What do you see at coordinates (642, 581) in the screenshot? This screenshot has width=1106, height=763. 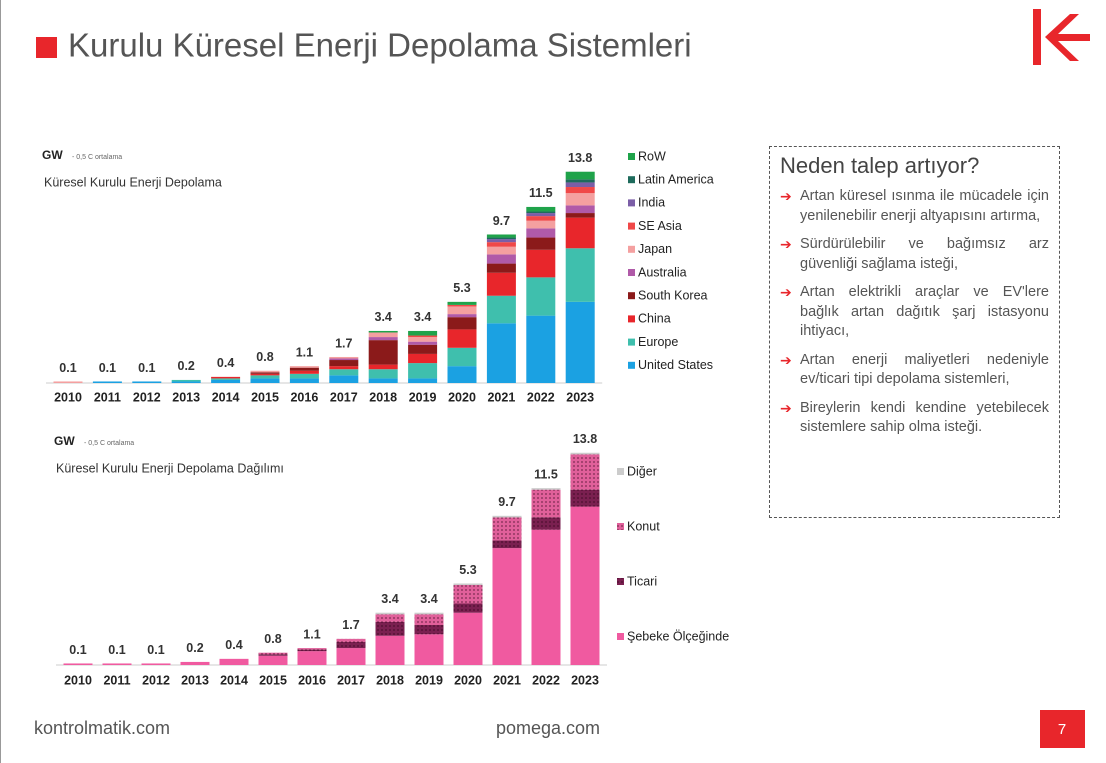 I see `legend-label: Ticari` at bounding box center [642, 581].